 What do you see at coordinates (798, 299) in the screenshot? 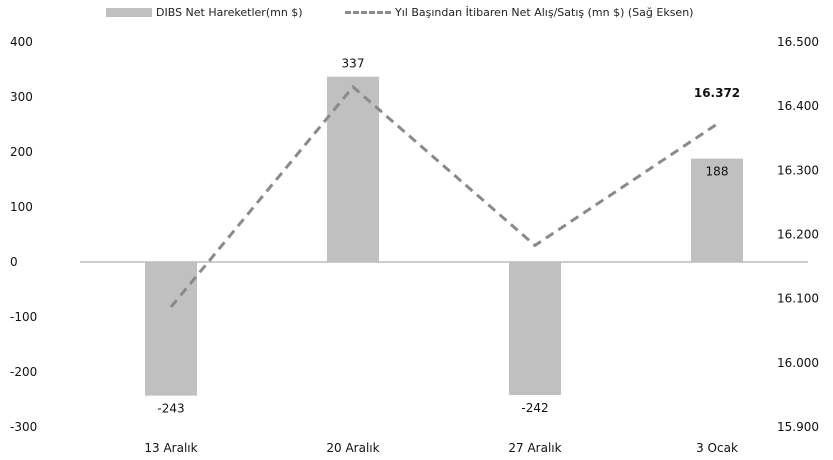
I see `right-axis-tick-label: 16.100` at bounding box center [798, 299].